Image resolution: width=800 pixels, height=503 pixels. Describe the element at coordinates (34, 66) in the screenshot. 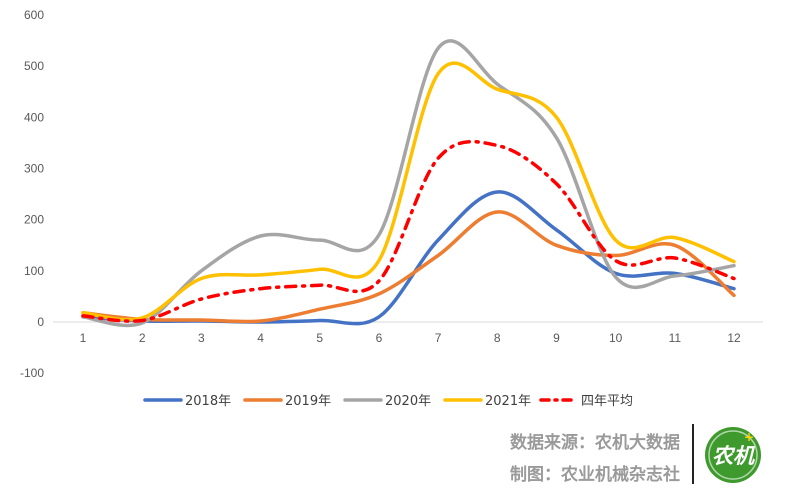

I see `y-tick-label: 500` at that location.